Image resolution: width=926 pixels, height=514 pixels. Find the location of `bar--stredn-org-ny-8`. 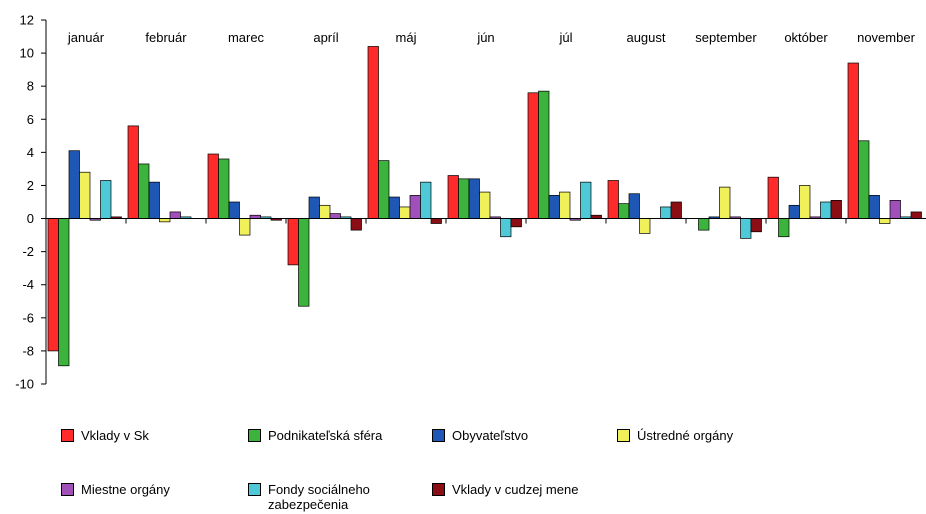

bar--stredn-org-ny-8 is located at coordinates (725, 202).